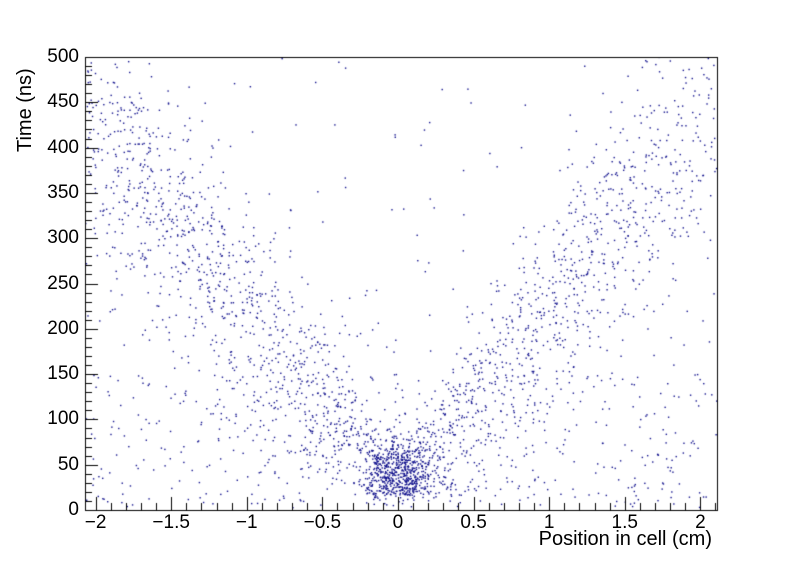 The width and height of the screenshot is (796, 572). I want to click on y-tick-label: 250, so click(63, 283).